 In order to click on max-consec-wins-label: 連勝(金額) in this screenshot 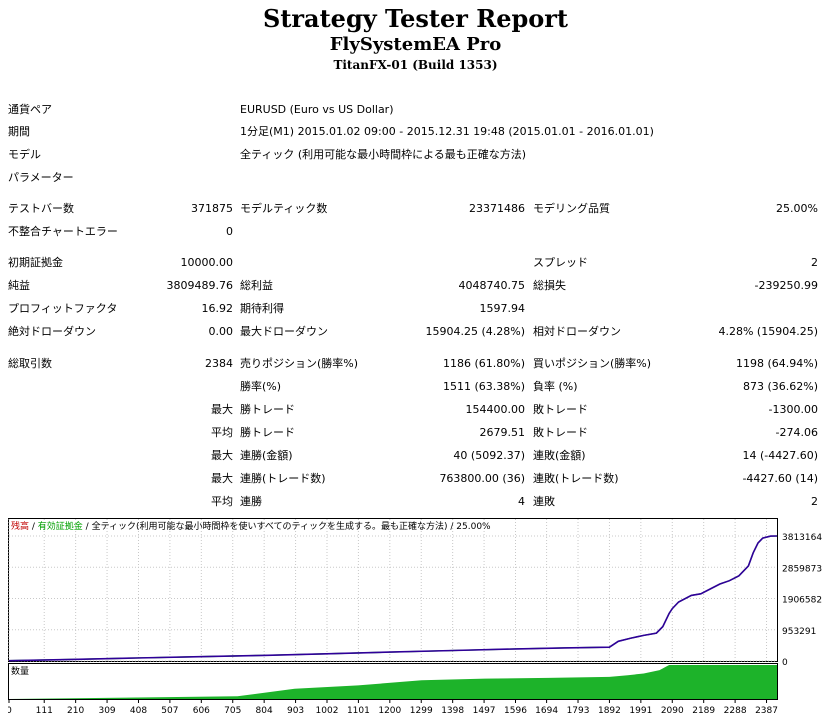, I will do `click(266, 455)`.